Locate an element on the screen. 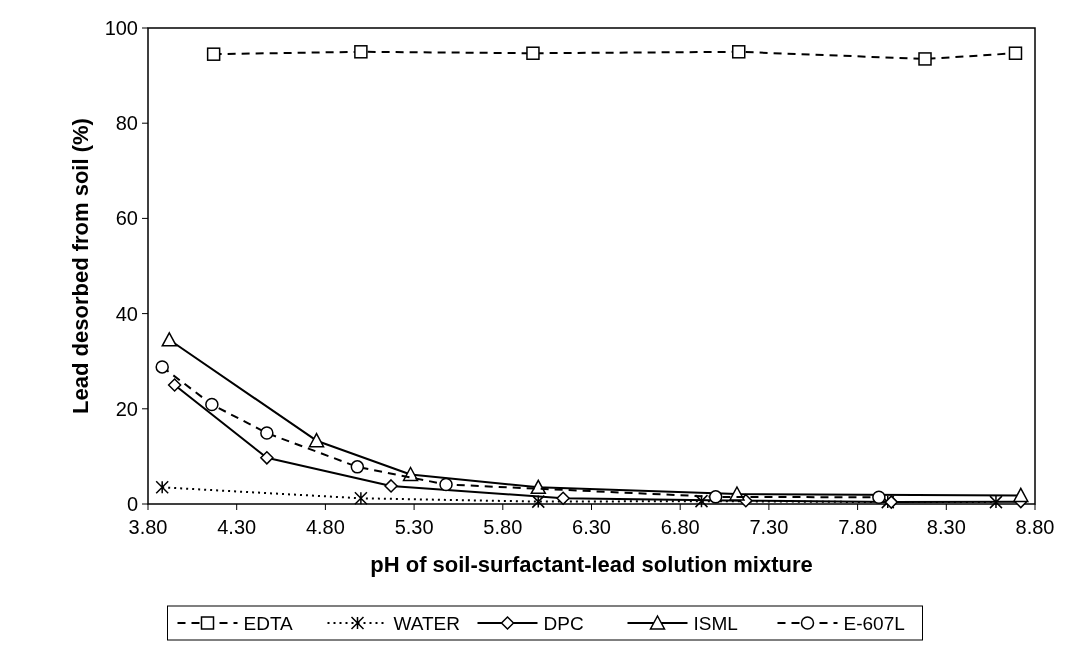 The image size is (1065, 659). x-tick-label: 3.80 is located at coordinates (148, 527).